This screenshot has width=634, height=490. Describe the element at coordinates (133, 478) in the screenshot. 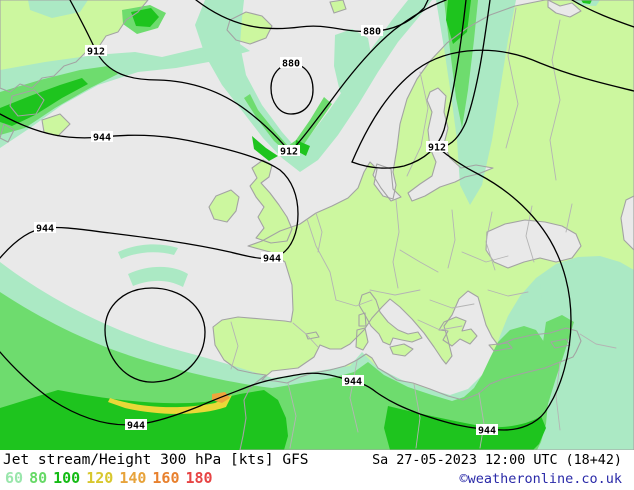

I see `scale-value-140: 140` at that location.